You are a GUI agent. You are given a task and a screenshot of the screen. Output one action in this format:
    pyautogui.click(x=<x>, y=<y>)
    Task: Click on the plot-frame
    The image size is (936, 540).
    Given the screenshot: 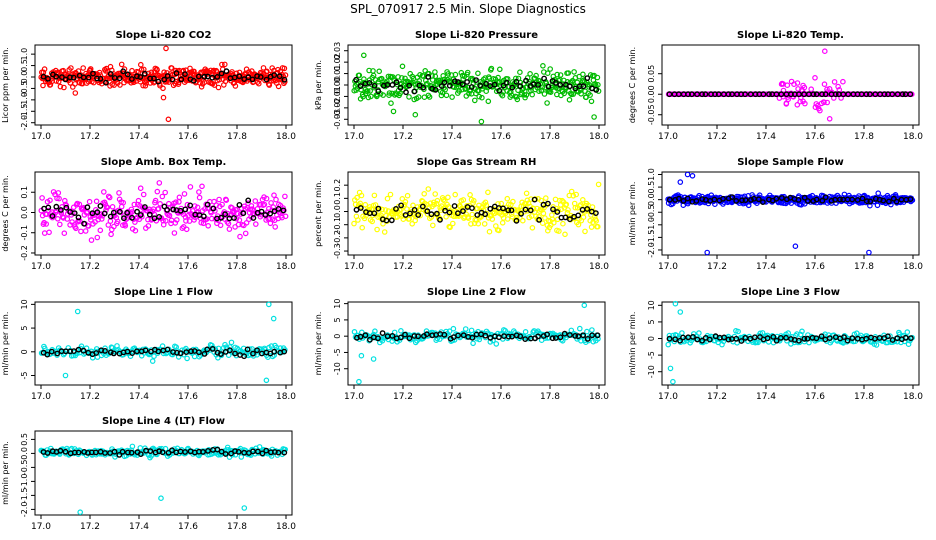 What is the action you would take?
    pyautogui.click(x=476, y=213)
    